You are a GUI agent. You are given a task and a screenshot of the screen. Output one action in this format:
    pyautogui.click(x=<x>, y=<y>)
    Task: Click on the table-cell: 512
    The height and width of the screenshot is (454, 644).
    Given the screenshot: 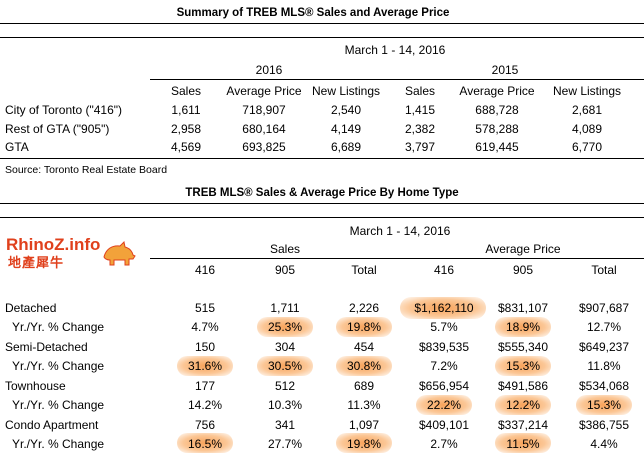 What is the action you would take?
    pyautogui.click(x=285, y=386)
    